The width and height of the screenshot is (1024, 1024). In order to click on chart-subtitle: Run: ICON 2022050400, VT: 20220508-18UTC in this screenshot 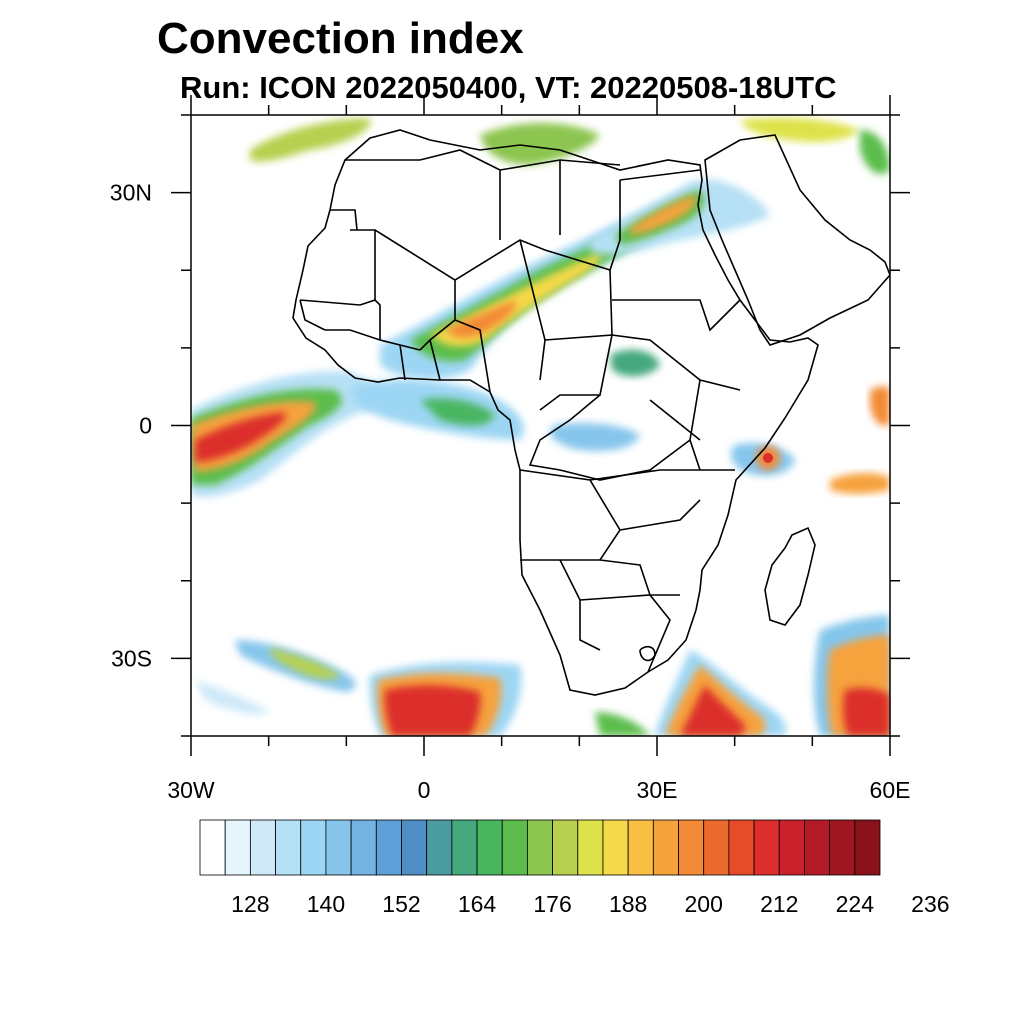, I will do `click(508, 87)`.